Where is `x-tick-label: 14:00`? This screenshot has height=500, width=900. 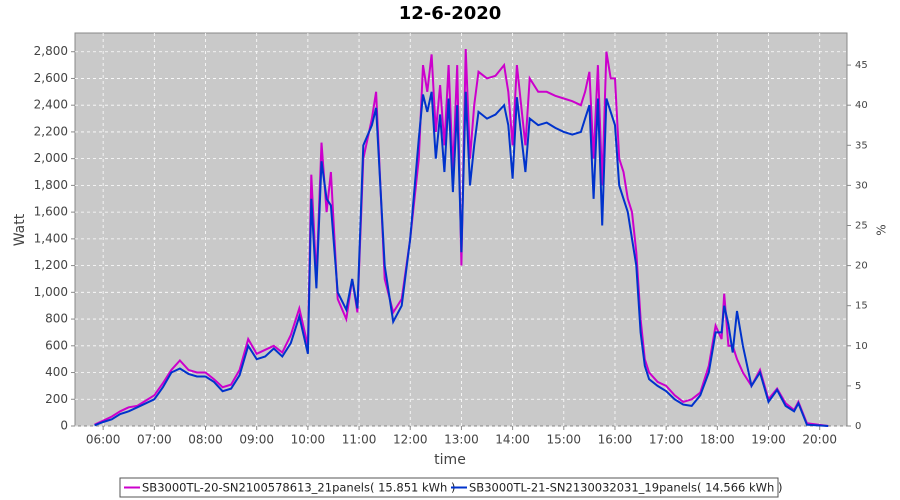
x-tick-label: 14:00 is located at coordinates (512, 440).